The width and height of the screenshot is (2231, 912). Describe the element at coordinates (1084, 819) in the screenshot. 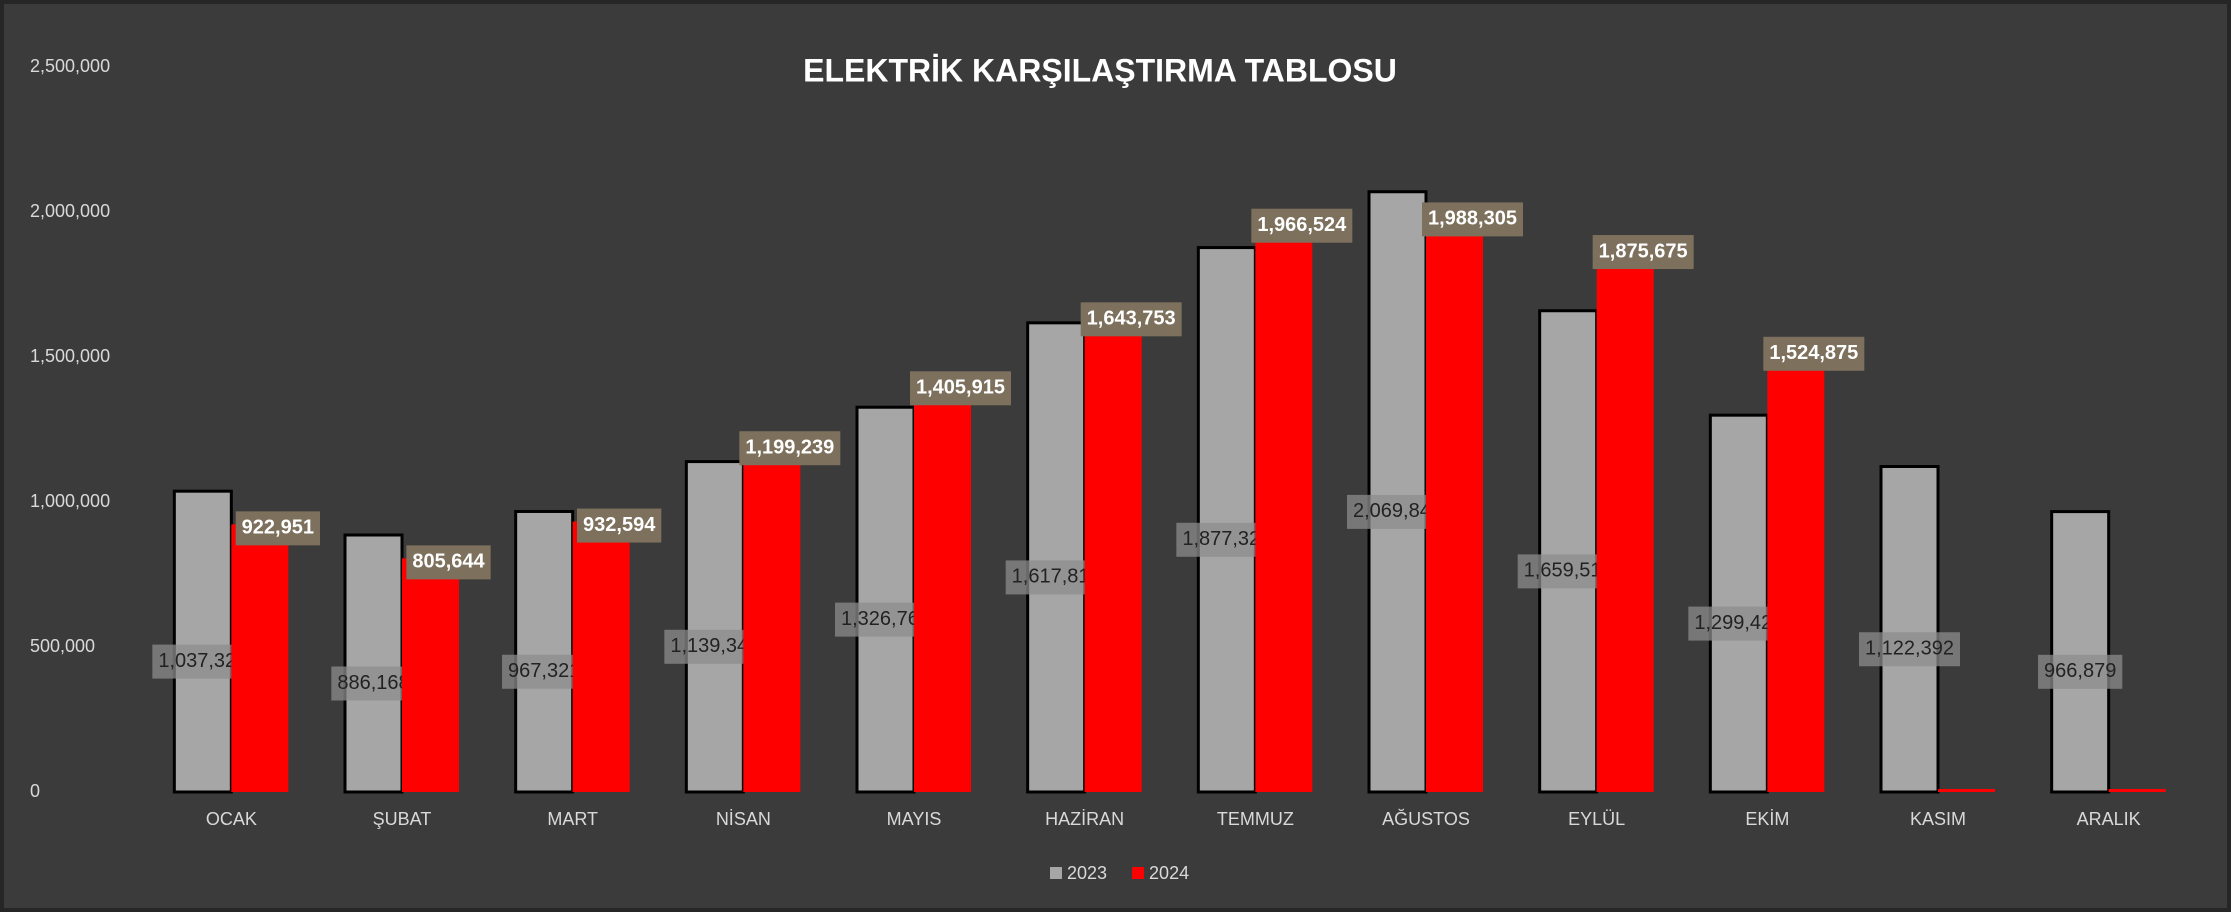

I see `x-tick-label: HAZİRAN` at that location.